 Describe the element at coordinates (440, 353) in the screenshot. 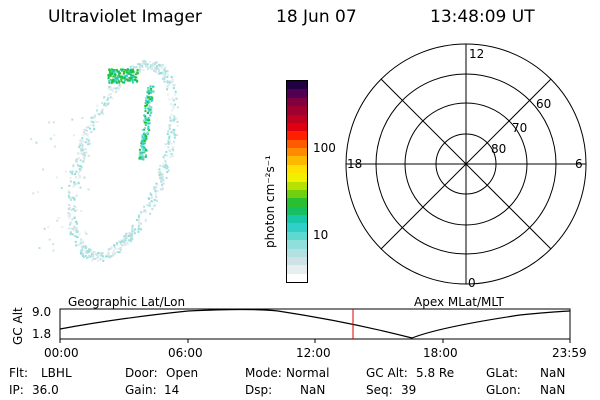

I see `timeline-x-tick-1800: 18:00` at that location.